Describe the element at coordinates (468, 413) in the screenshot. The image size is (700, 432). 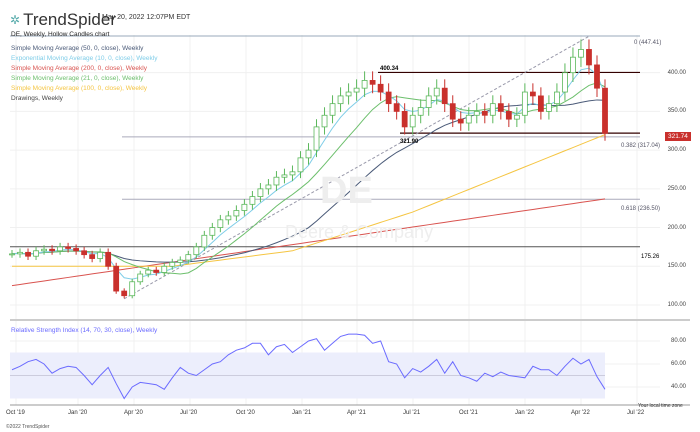
I see `time-axis-label: Oct '21` at that location.